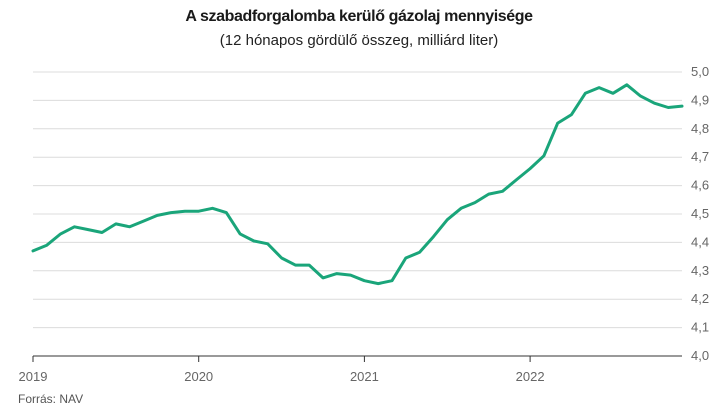  What do you see at coordinates (530, 376) in the screenshot?
I see `x-tick-label: 2022` at bounding box center [530, 376].